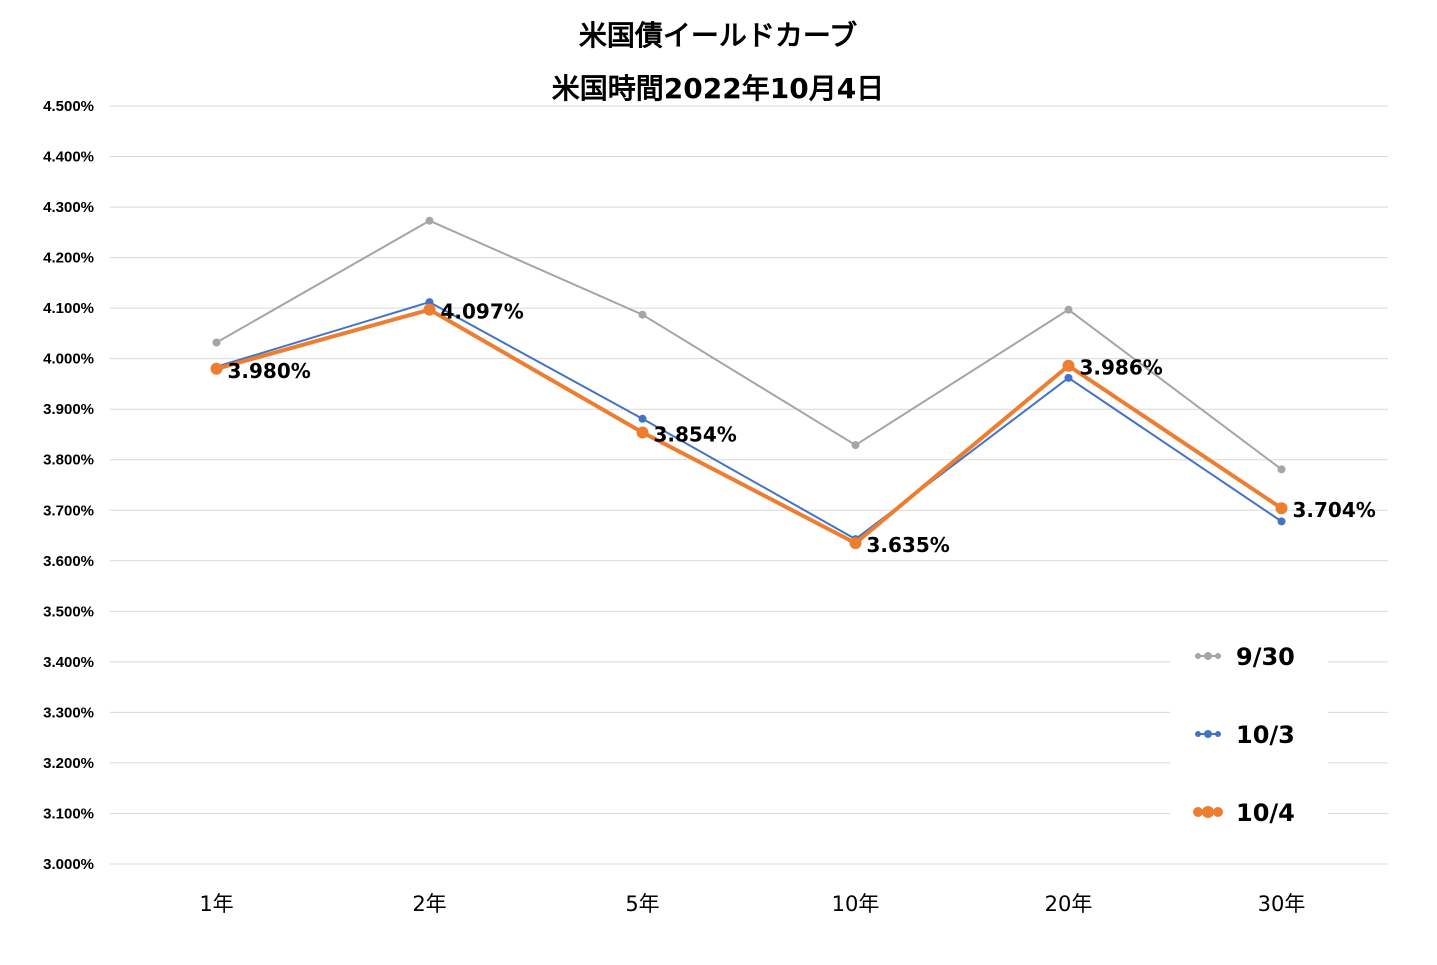 This screenshot has height=965, width=1437. Describe the element at coordinates (269, 371) in the screenshot. I see `data-label: 3.980%` at that location.